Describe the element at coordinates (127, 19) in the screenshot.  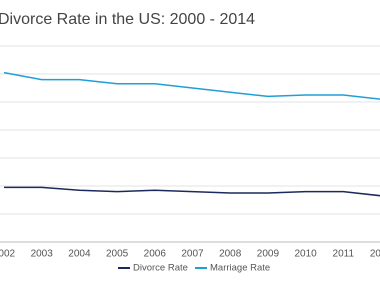
I see `chart-title: Divorce Rate in the US: 2000 - 2014` at that location.